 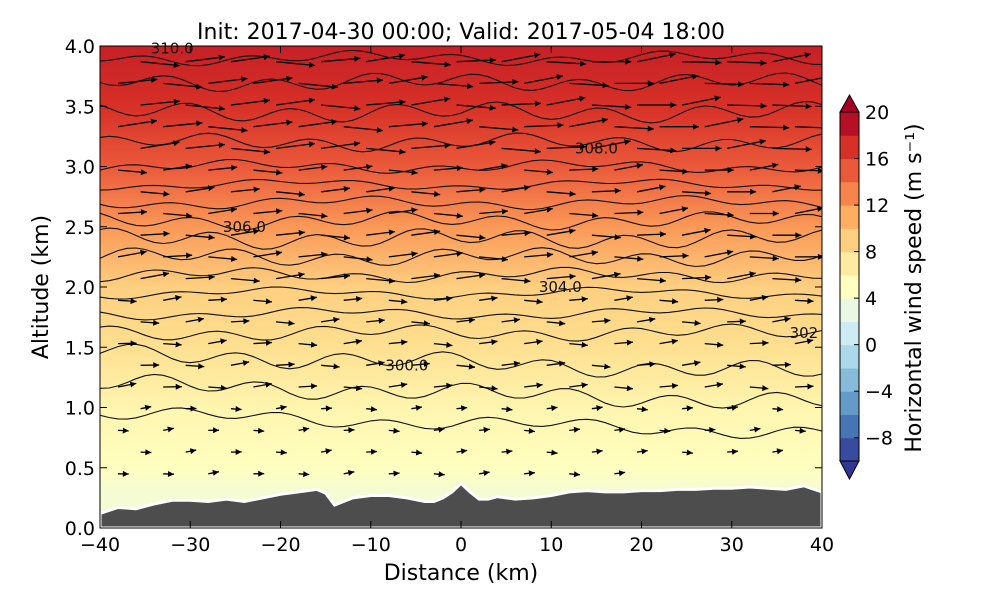 What do you see at coordinates (849, 470) in the screenshot?
I see `colorbar-extend-min` at bounding box center [849, 470].